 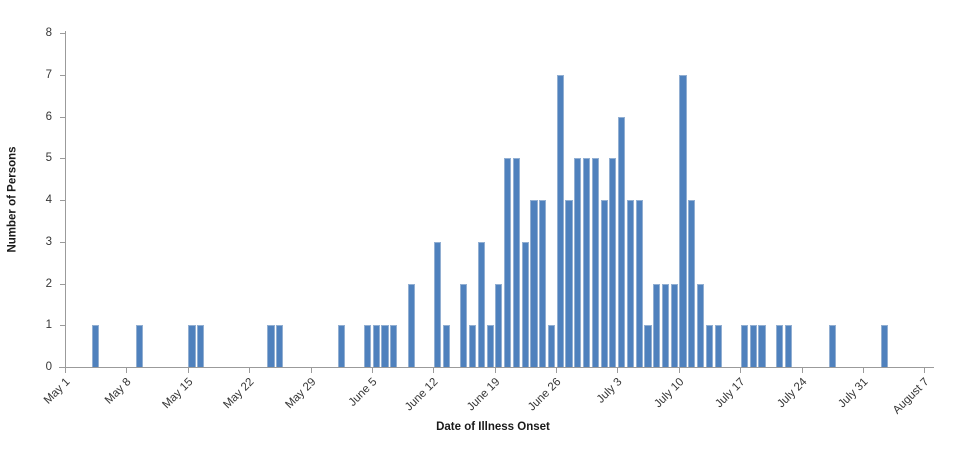 What do you see at coordinates (48, 200) in the screenshot?
I see `y-tick-label: 4` at bounding box center [48, 200].